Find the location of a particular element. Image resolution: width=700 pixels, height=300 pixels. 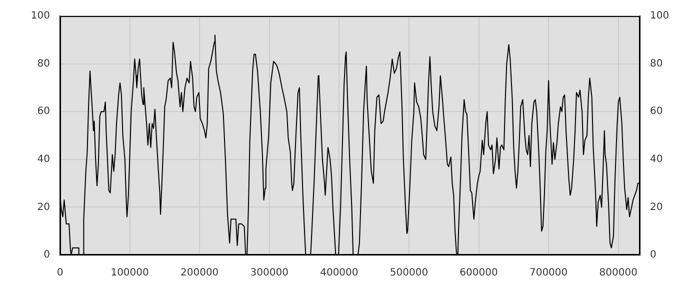

y-tick-label: 20 is located at coordinates (43, 207).